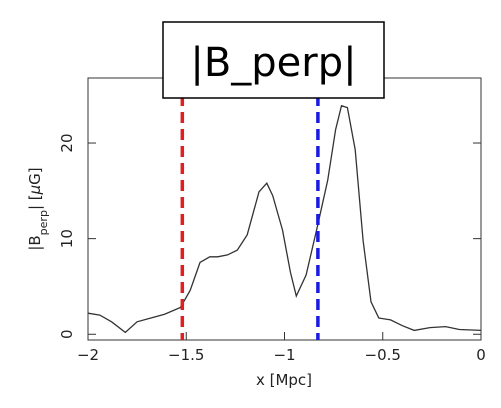 Image resolution: width=501 pixels, height=408 pixels. Describe the element at coordinates (383, 355) in the screenshot. I see `x-tick-label: −0.5` at that location.